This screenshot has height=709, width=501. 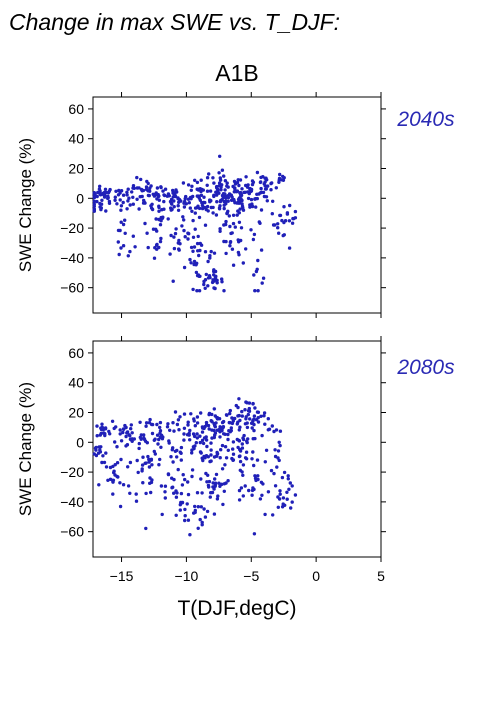 What do you see at coordinates (72, 472) in the screenshot?
I see `y-tick-label: −20` at bounding box center [72, 472].